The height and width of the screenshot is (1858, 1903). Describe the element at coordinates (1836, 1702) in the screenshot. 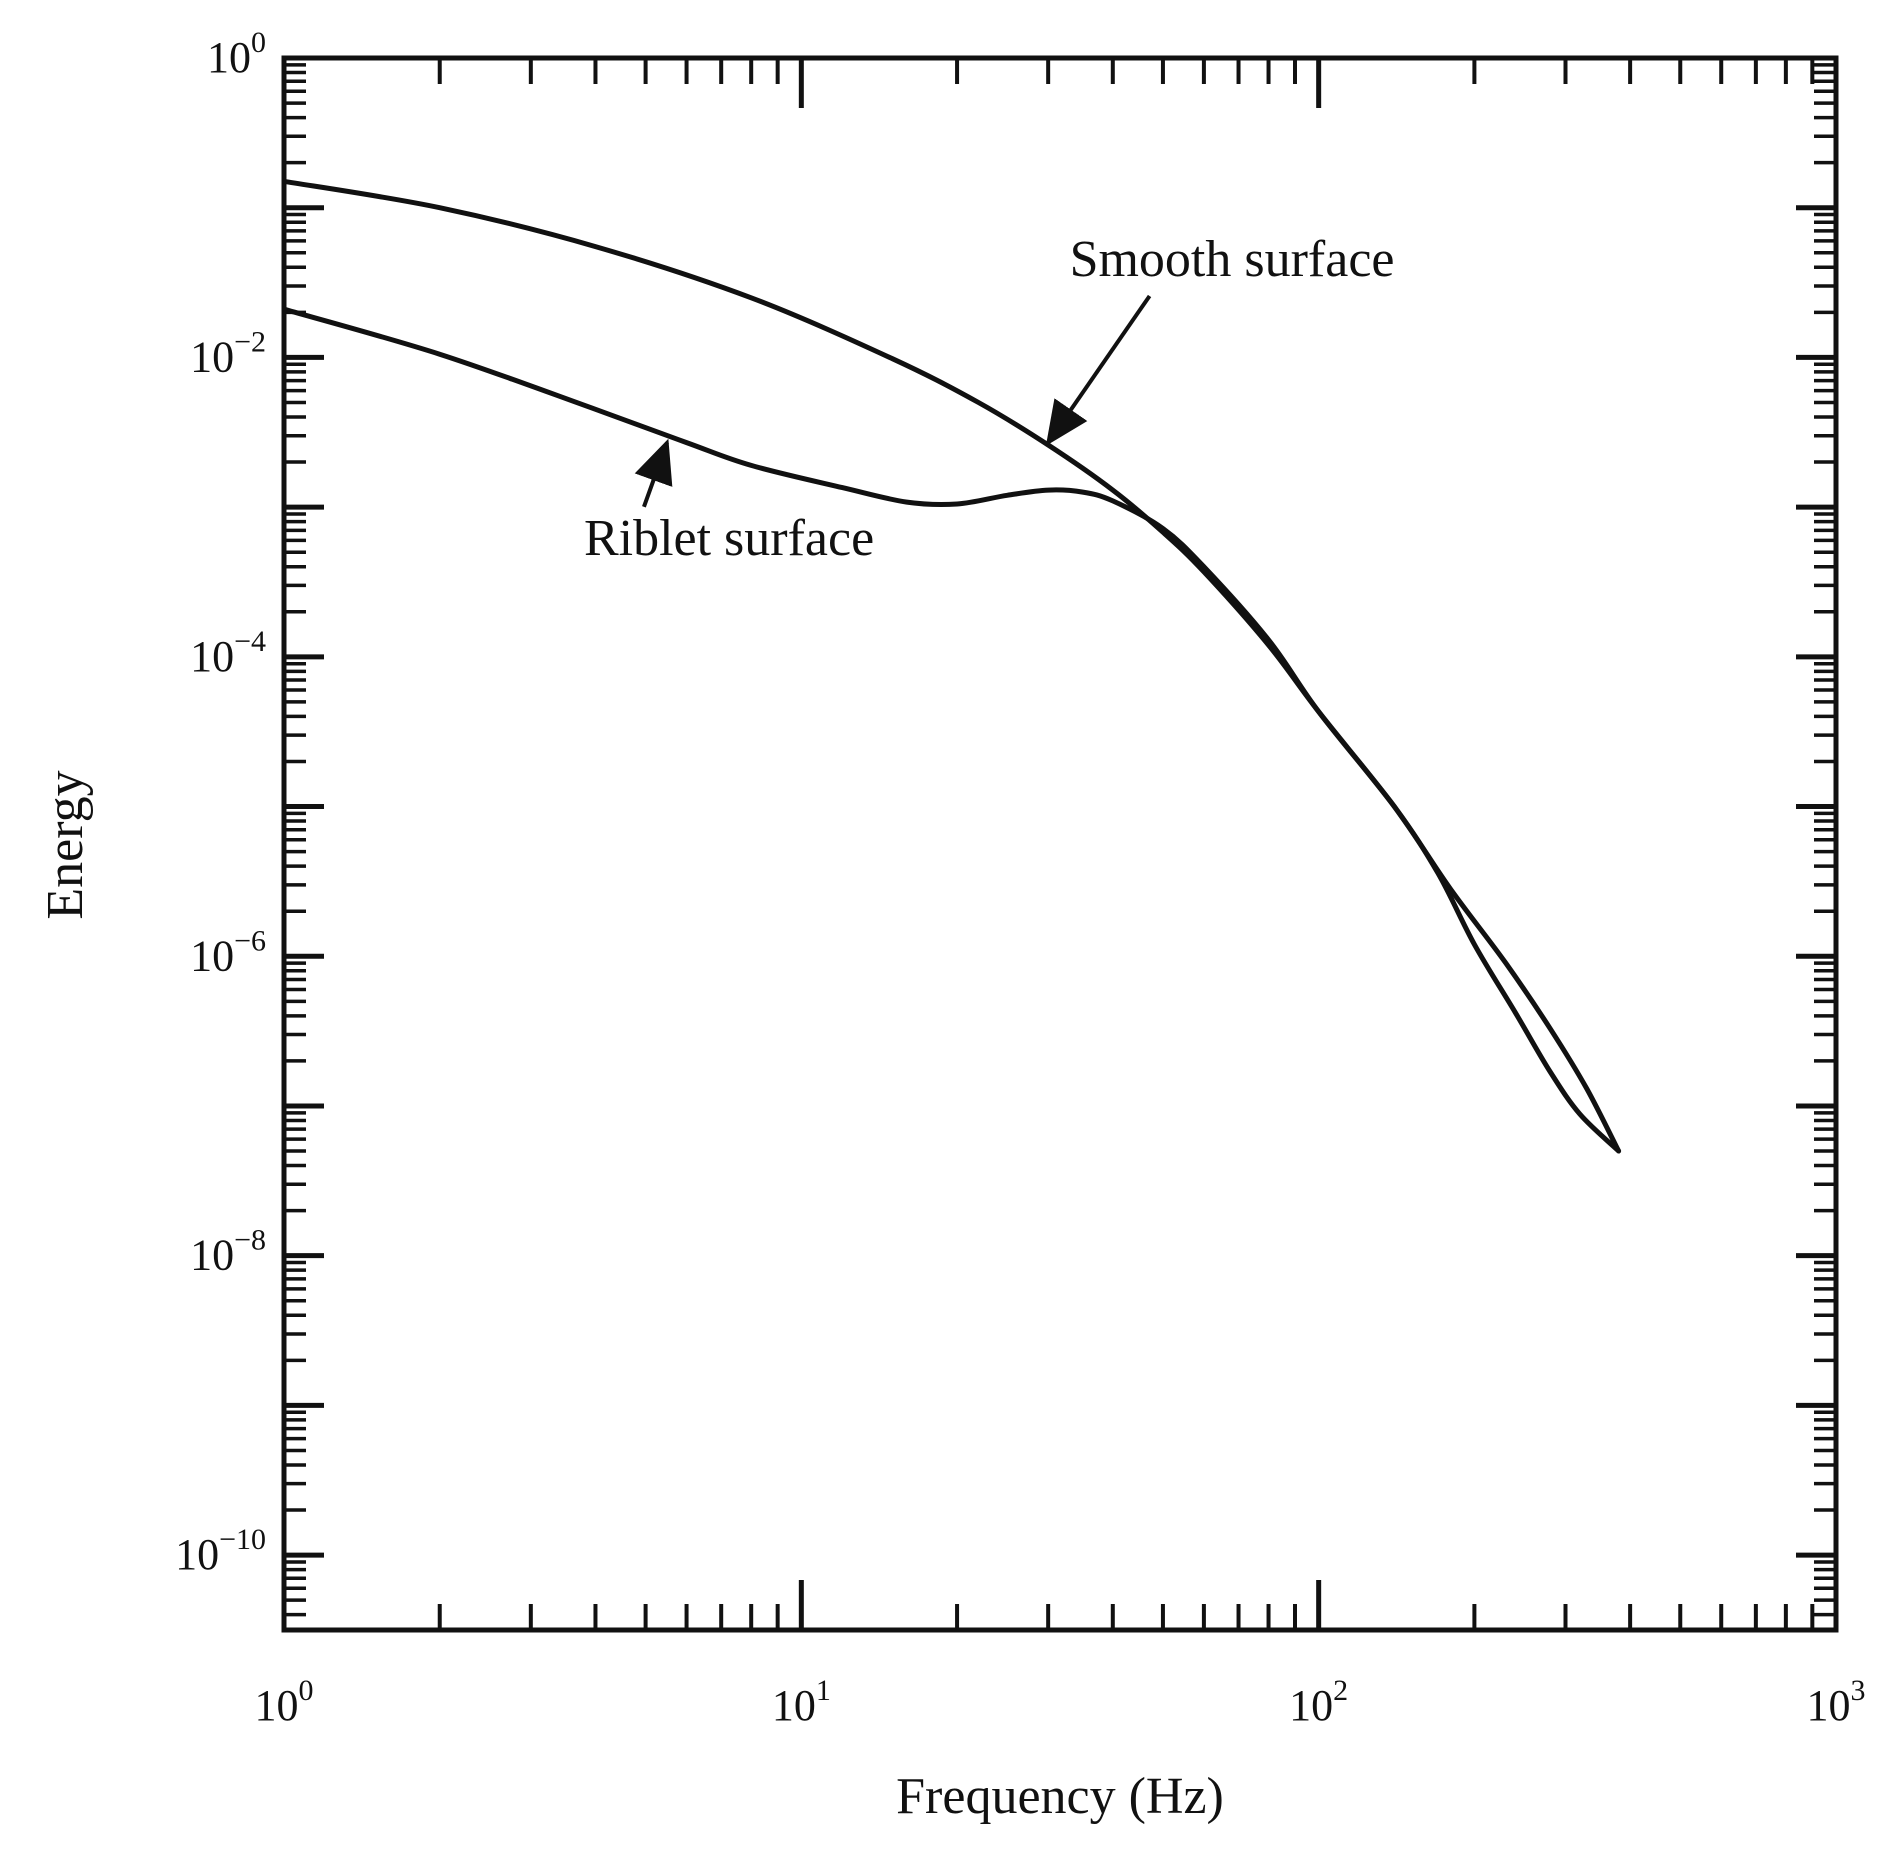

I see `x-tick-label: 10³` at that location.